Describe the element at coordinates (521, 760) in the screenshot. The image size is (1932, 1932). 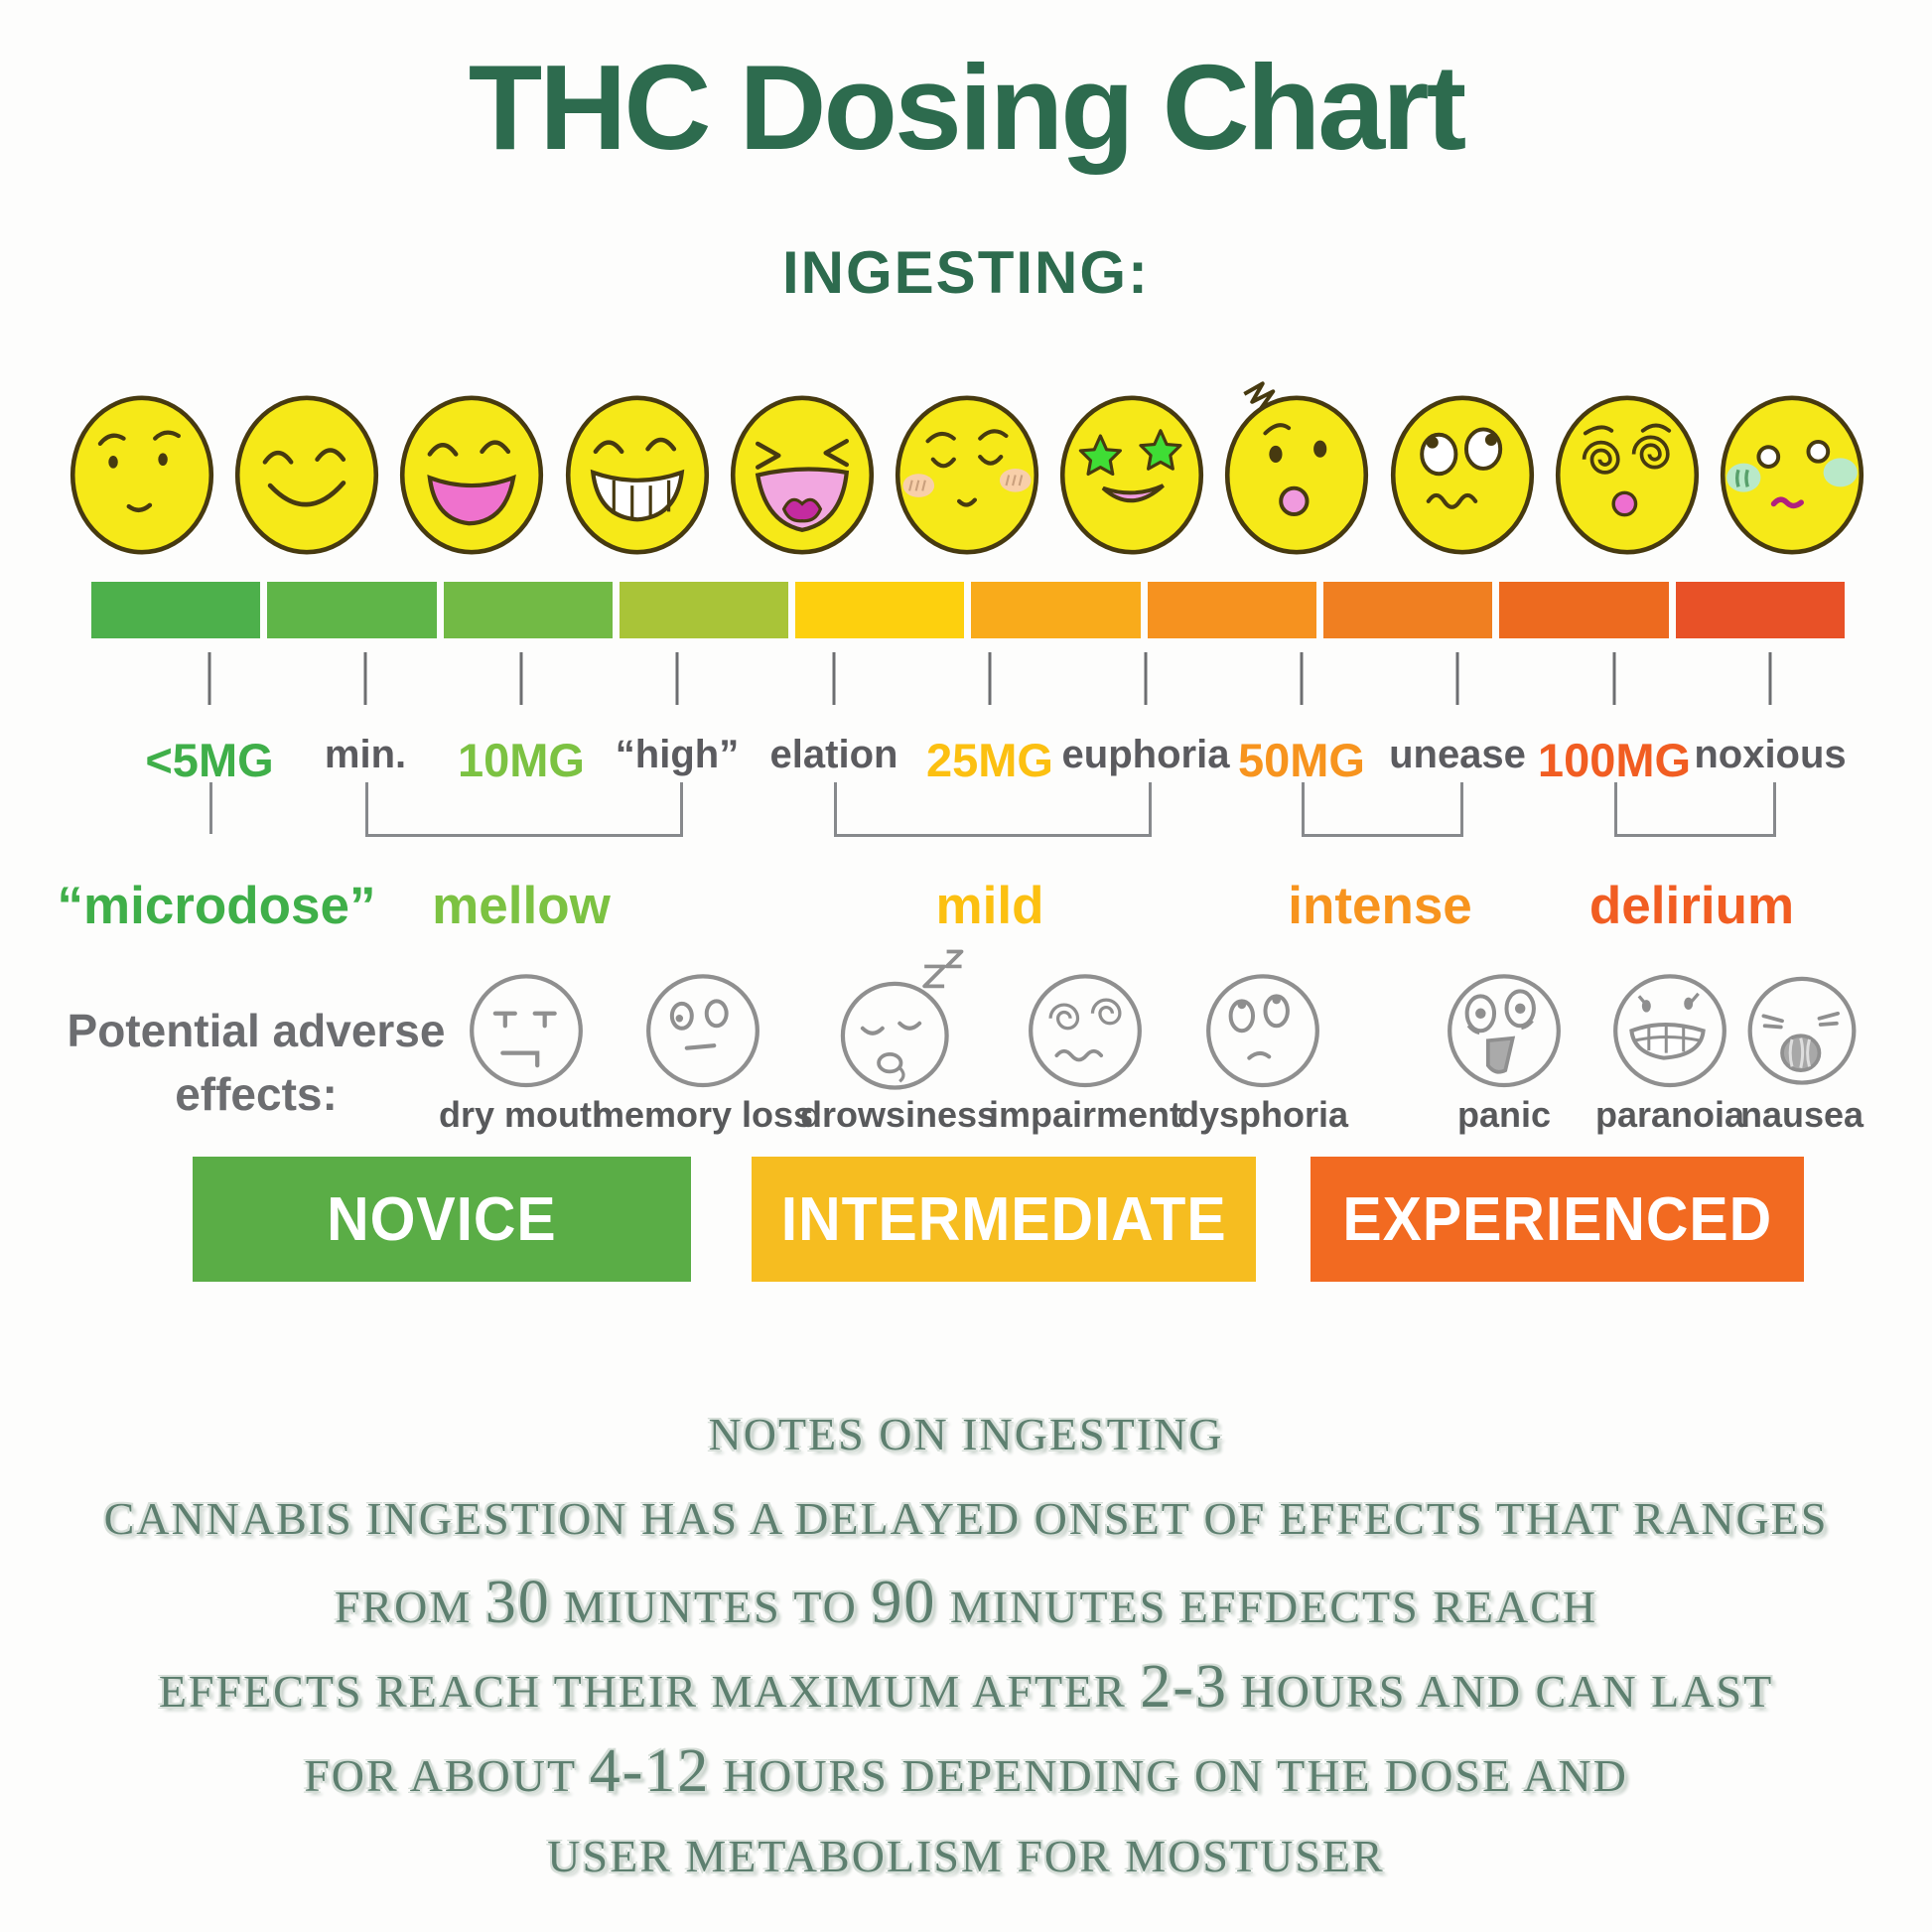
I see `tick-label-10mg: 10MG` at that location.